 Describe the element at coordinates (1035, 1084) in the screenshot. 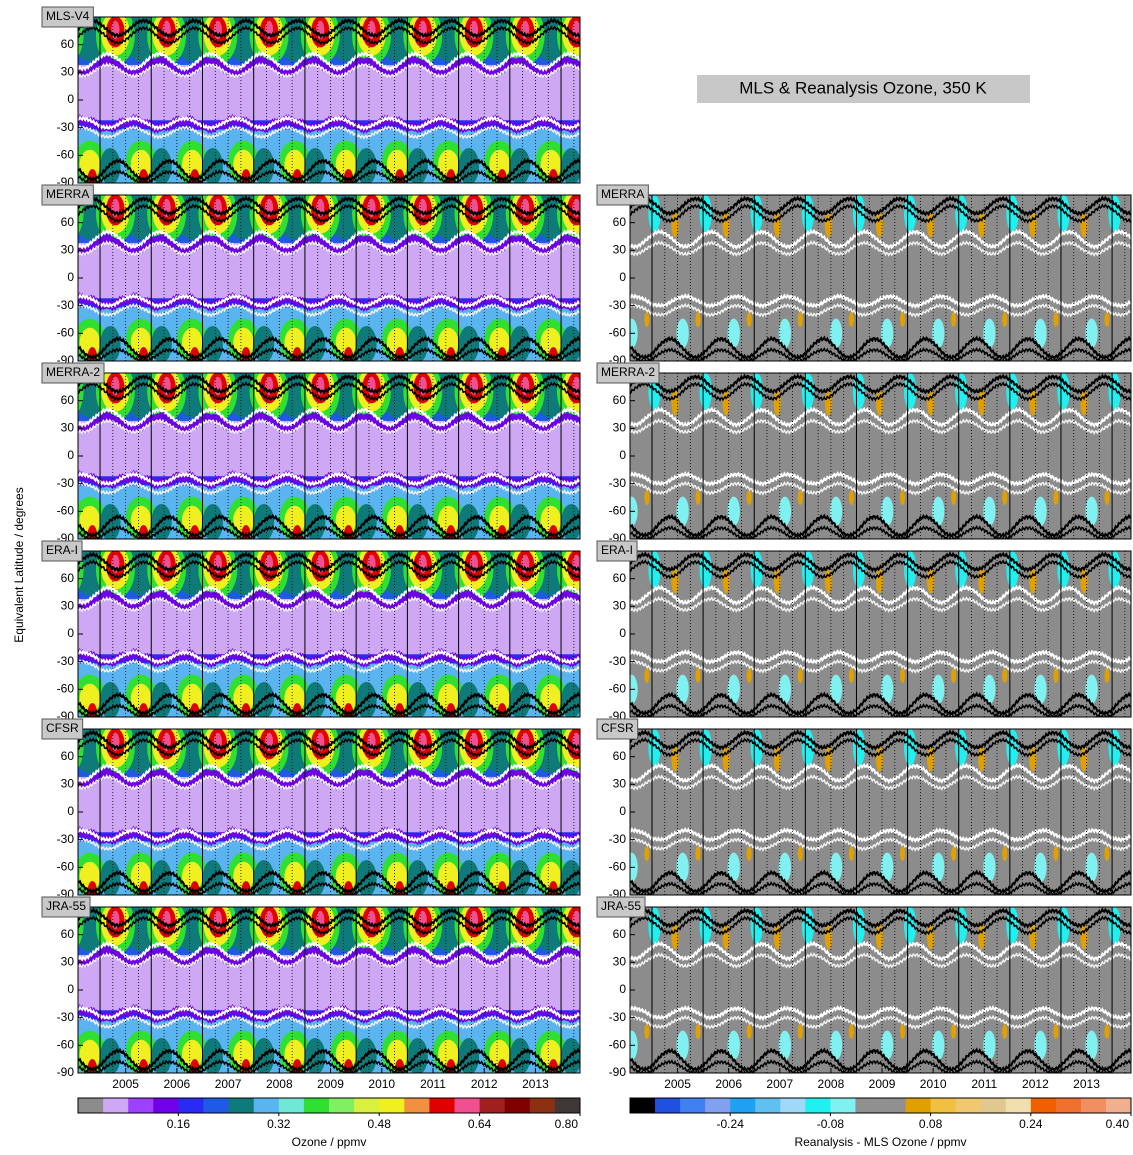

I see `x-tick-label: 2012` at that location.